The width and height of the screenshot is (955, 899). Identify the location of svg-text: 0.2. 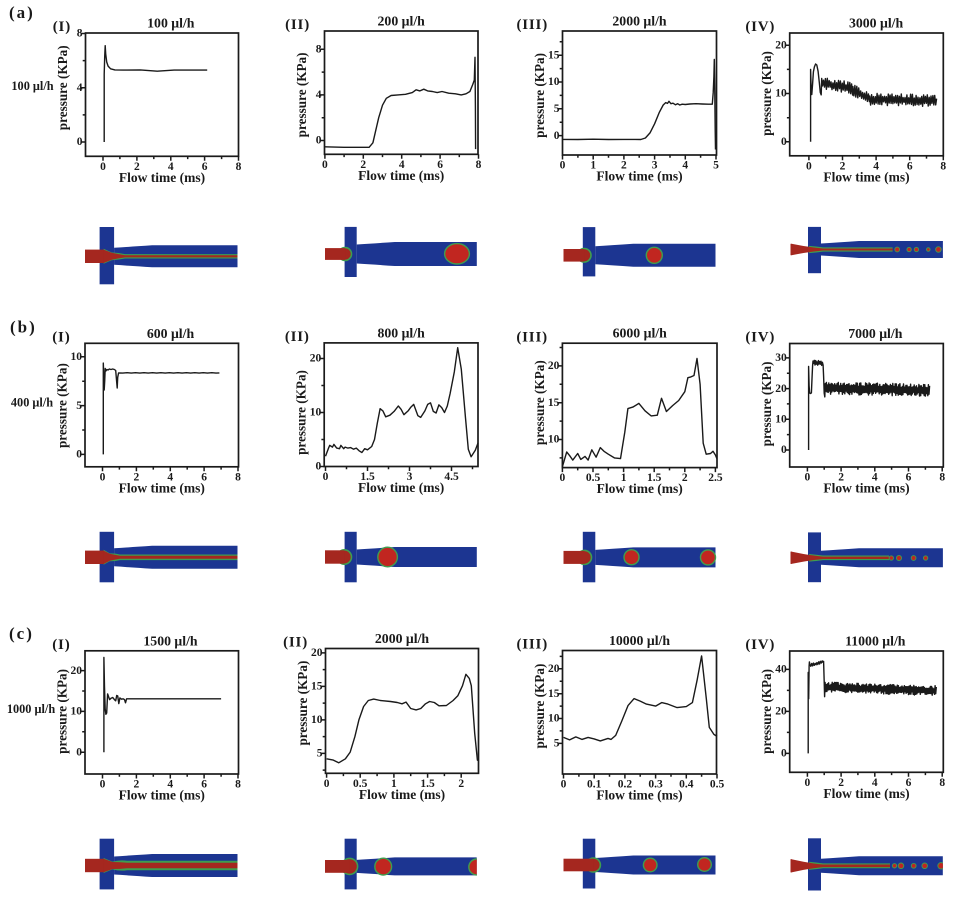
(625, 785).